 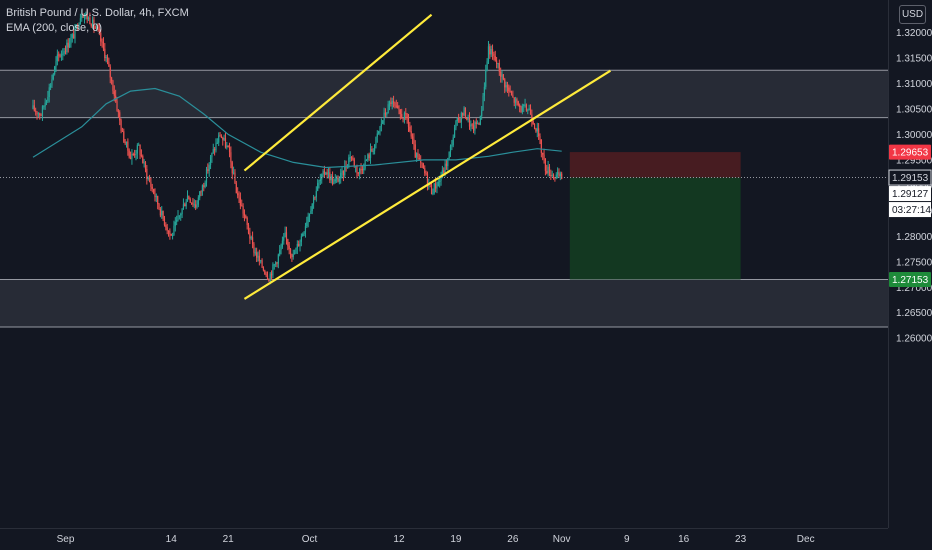 What do you see at coordinates (513, 539) in the screenshot?
I see `time-tick-label: 26` at bounding box center [513, 539].